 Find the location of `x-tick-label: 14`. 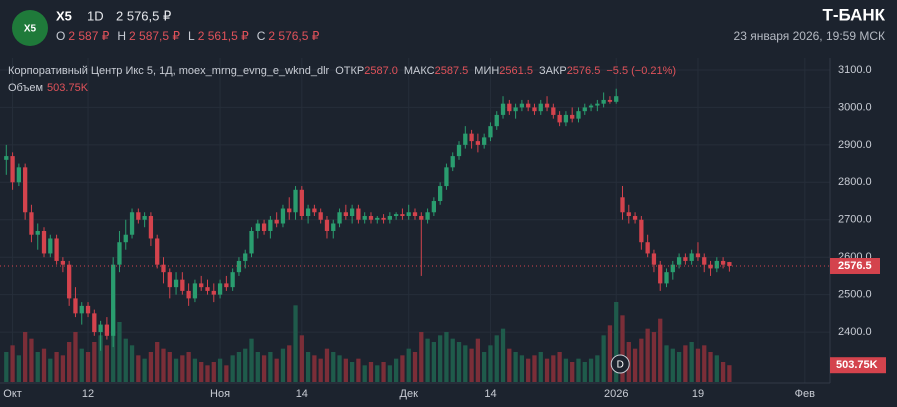

x-tick-label: 14 is located at coordinates (490, 394).